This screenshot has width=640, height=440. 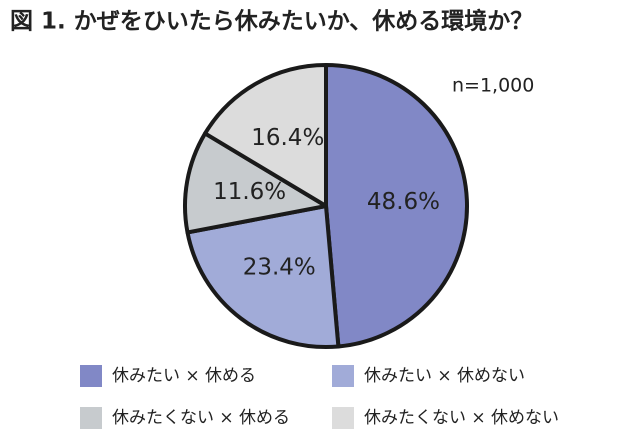 What do you see at coordinates (279, 267) in the screenshot?
I see `slice-label: 23.4%` at bounding box center [279, 267].